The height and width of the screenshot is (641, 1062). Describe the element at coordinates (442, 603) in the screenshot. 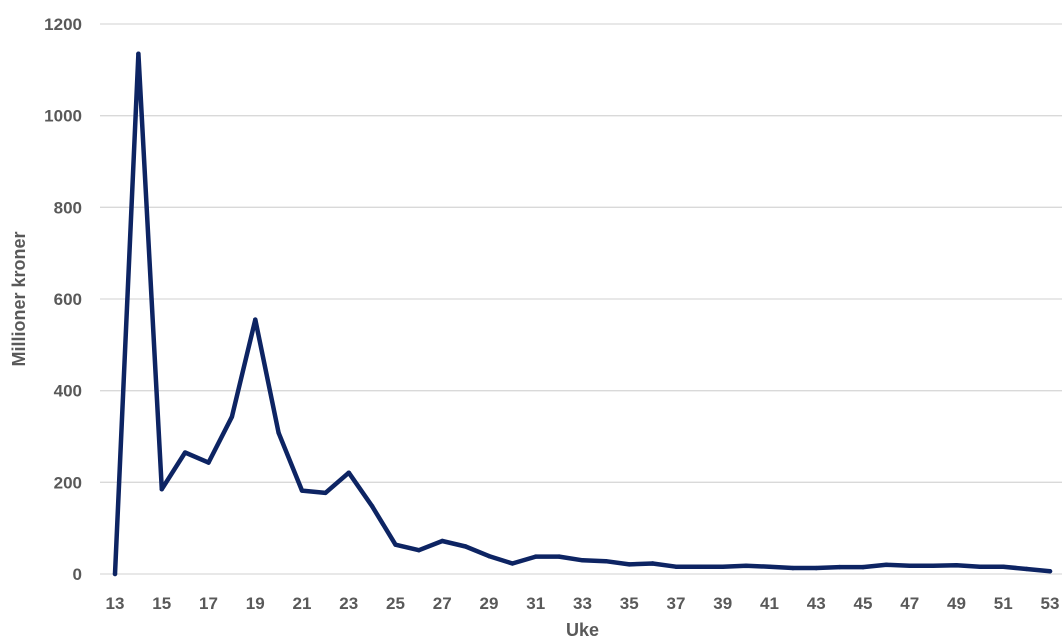

I see `x-tick-label: 27` at that location.